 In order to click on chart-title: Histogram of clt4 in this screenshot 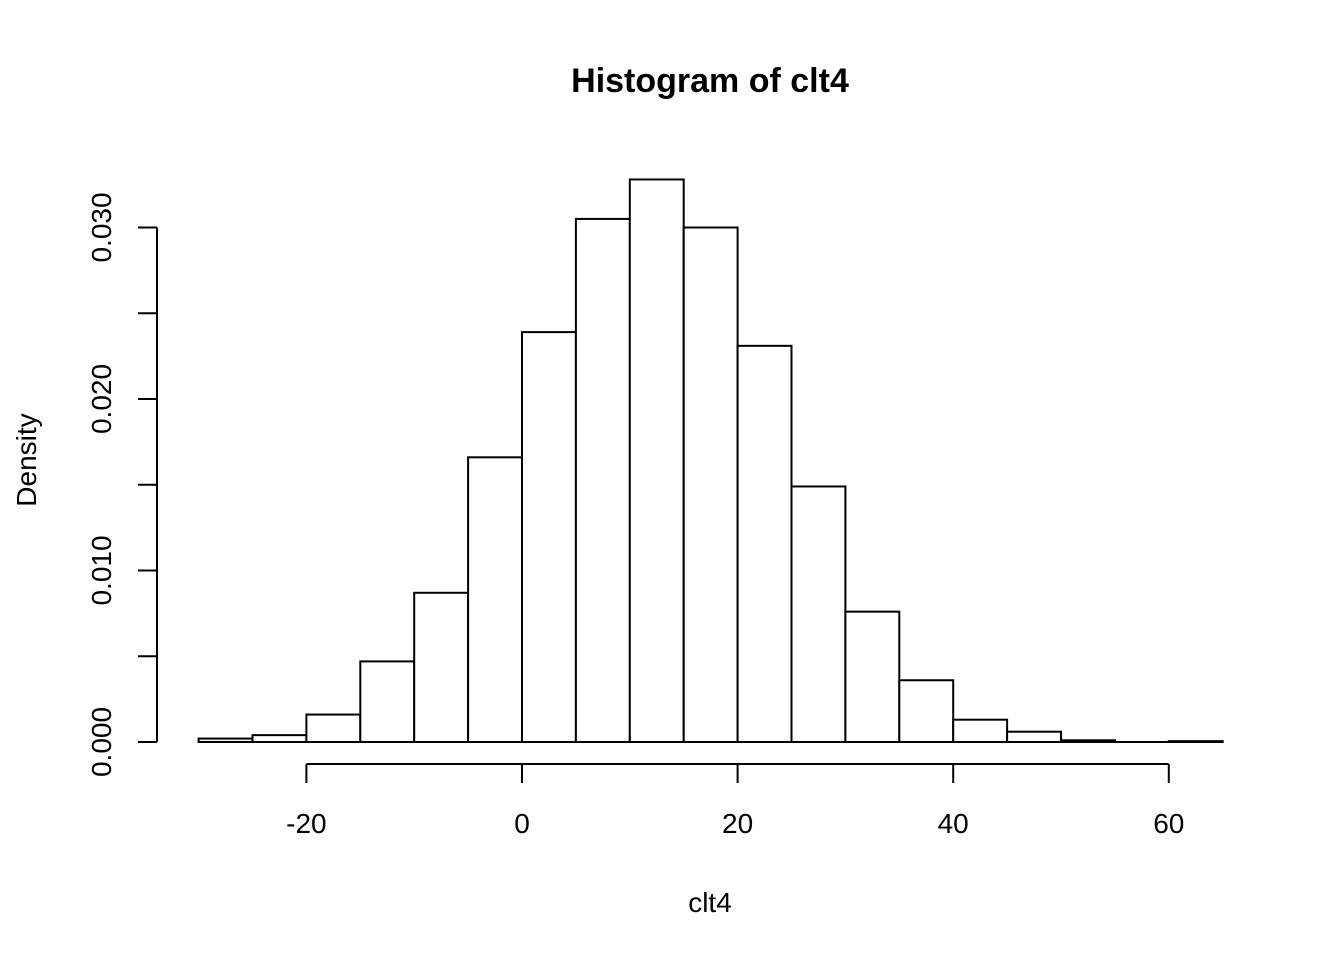, I will do `click(710, 81)`.